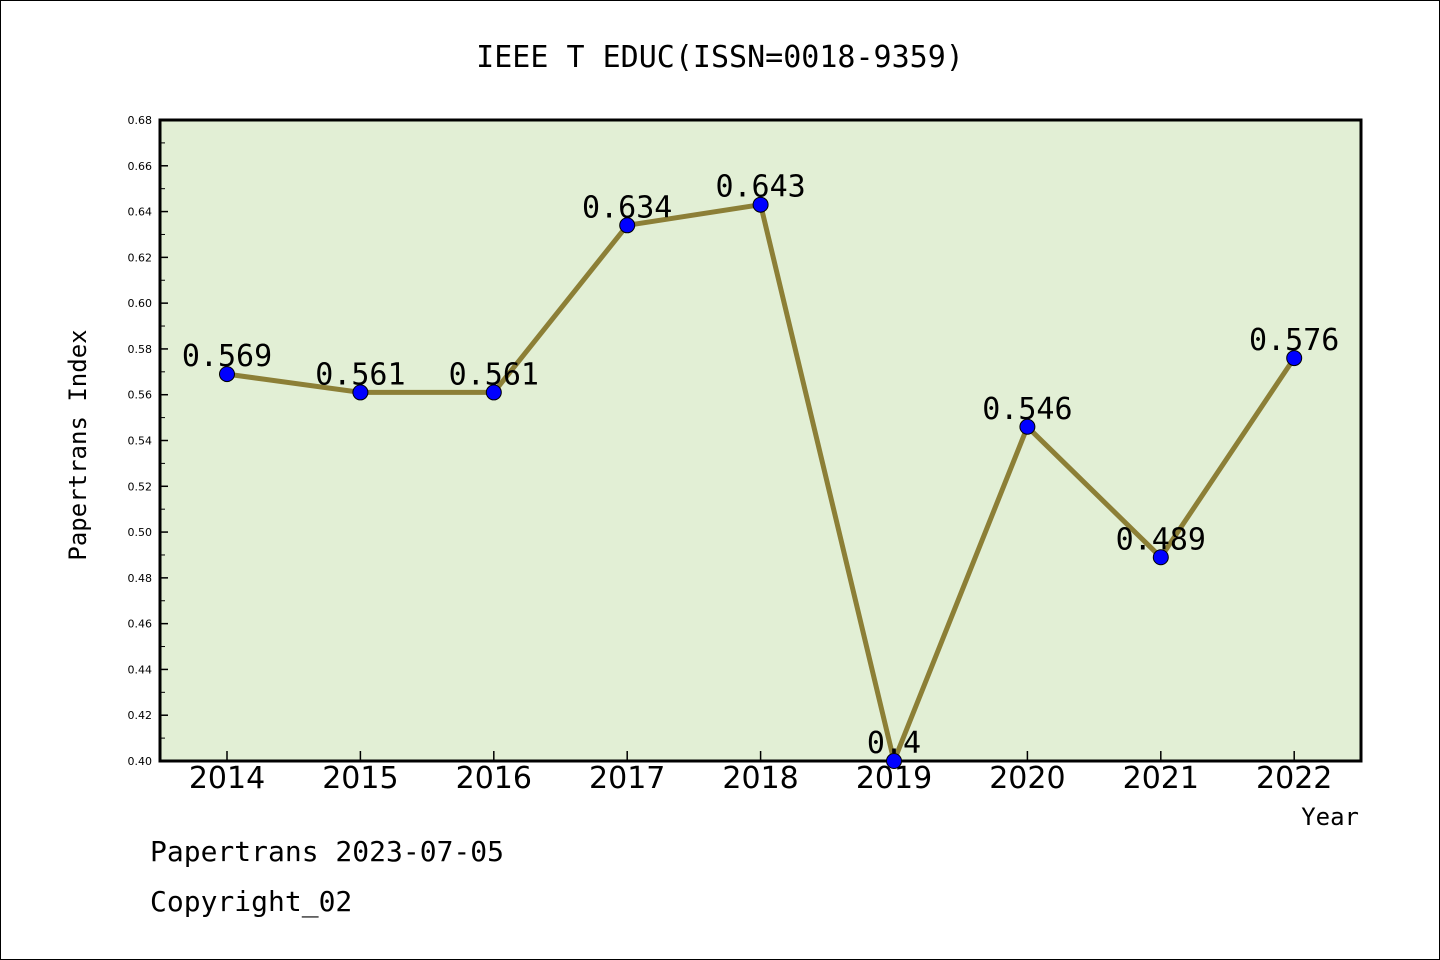 Image resolution: width=1440 pixels, height=960 pixels. Describe the element at coordinates (1161, 539) in the screenshot. I see `data-label: 0.489` at that location.